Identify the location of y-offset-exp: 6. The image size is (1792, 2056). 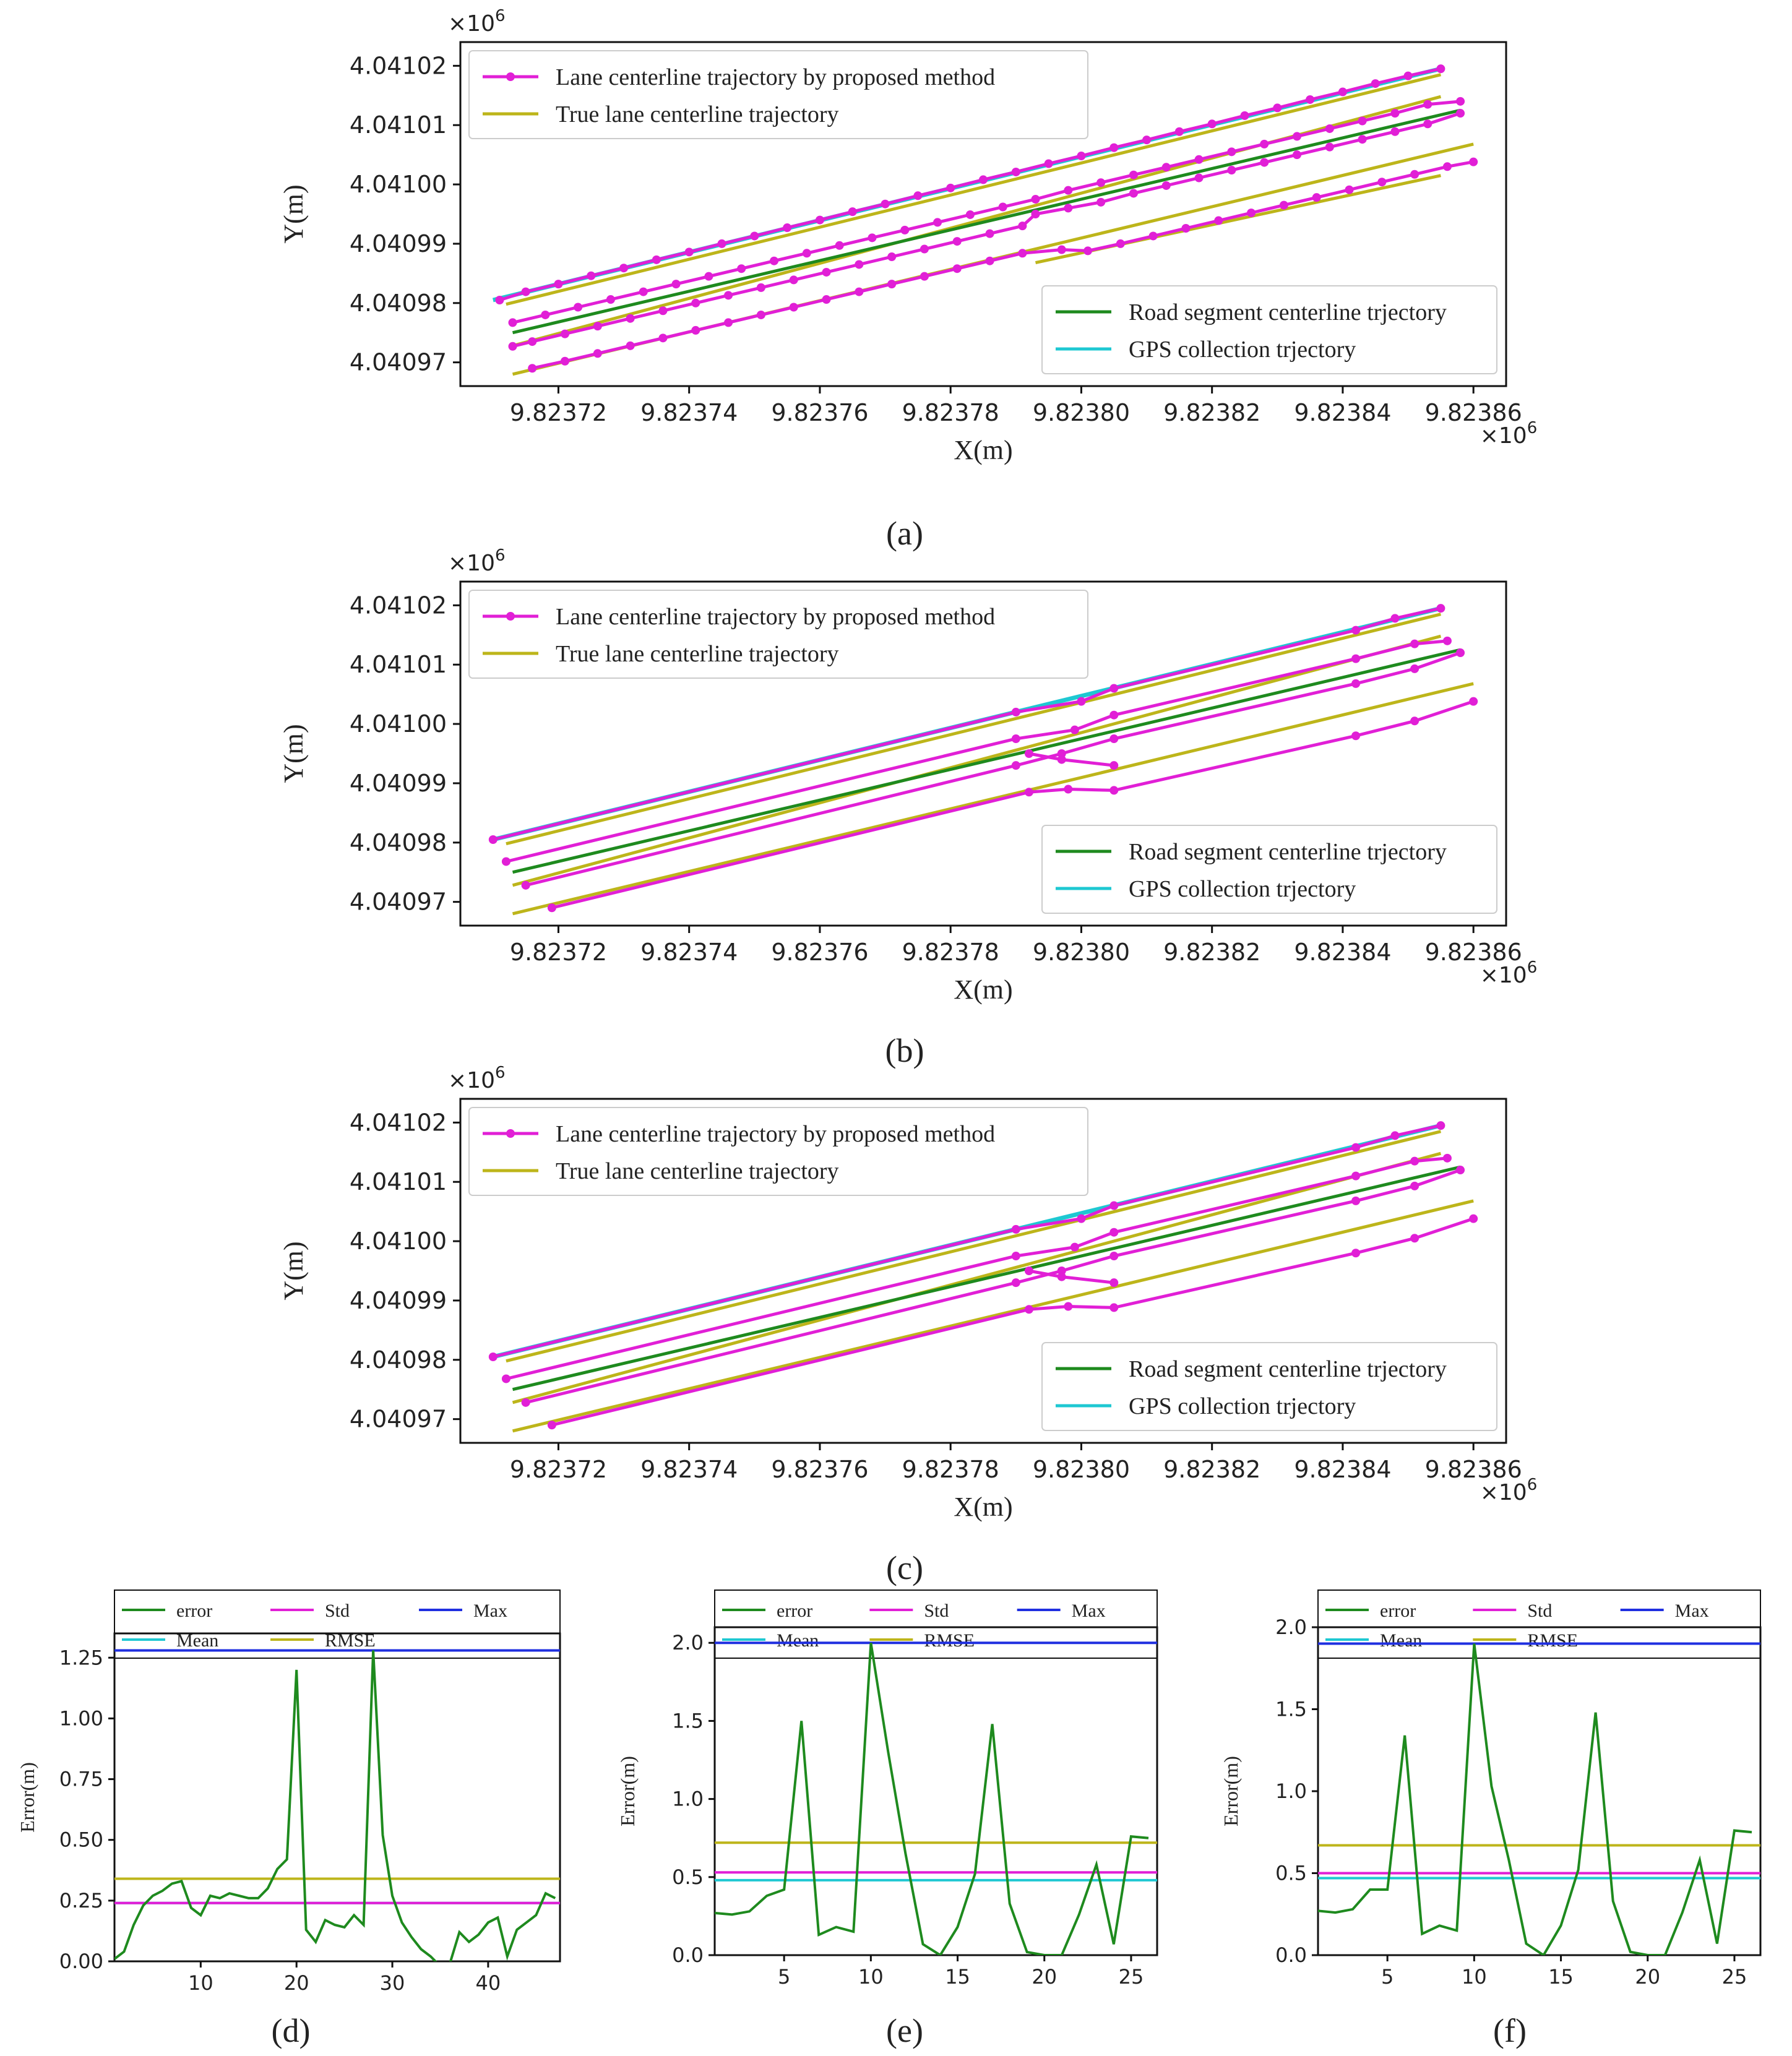
(500, 555).